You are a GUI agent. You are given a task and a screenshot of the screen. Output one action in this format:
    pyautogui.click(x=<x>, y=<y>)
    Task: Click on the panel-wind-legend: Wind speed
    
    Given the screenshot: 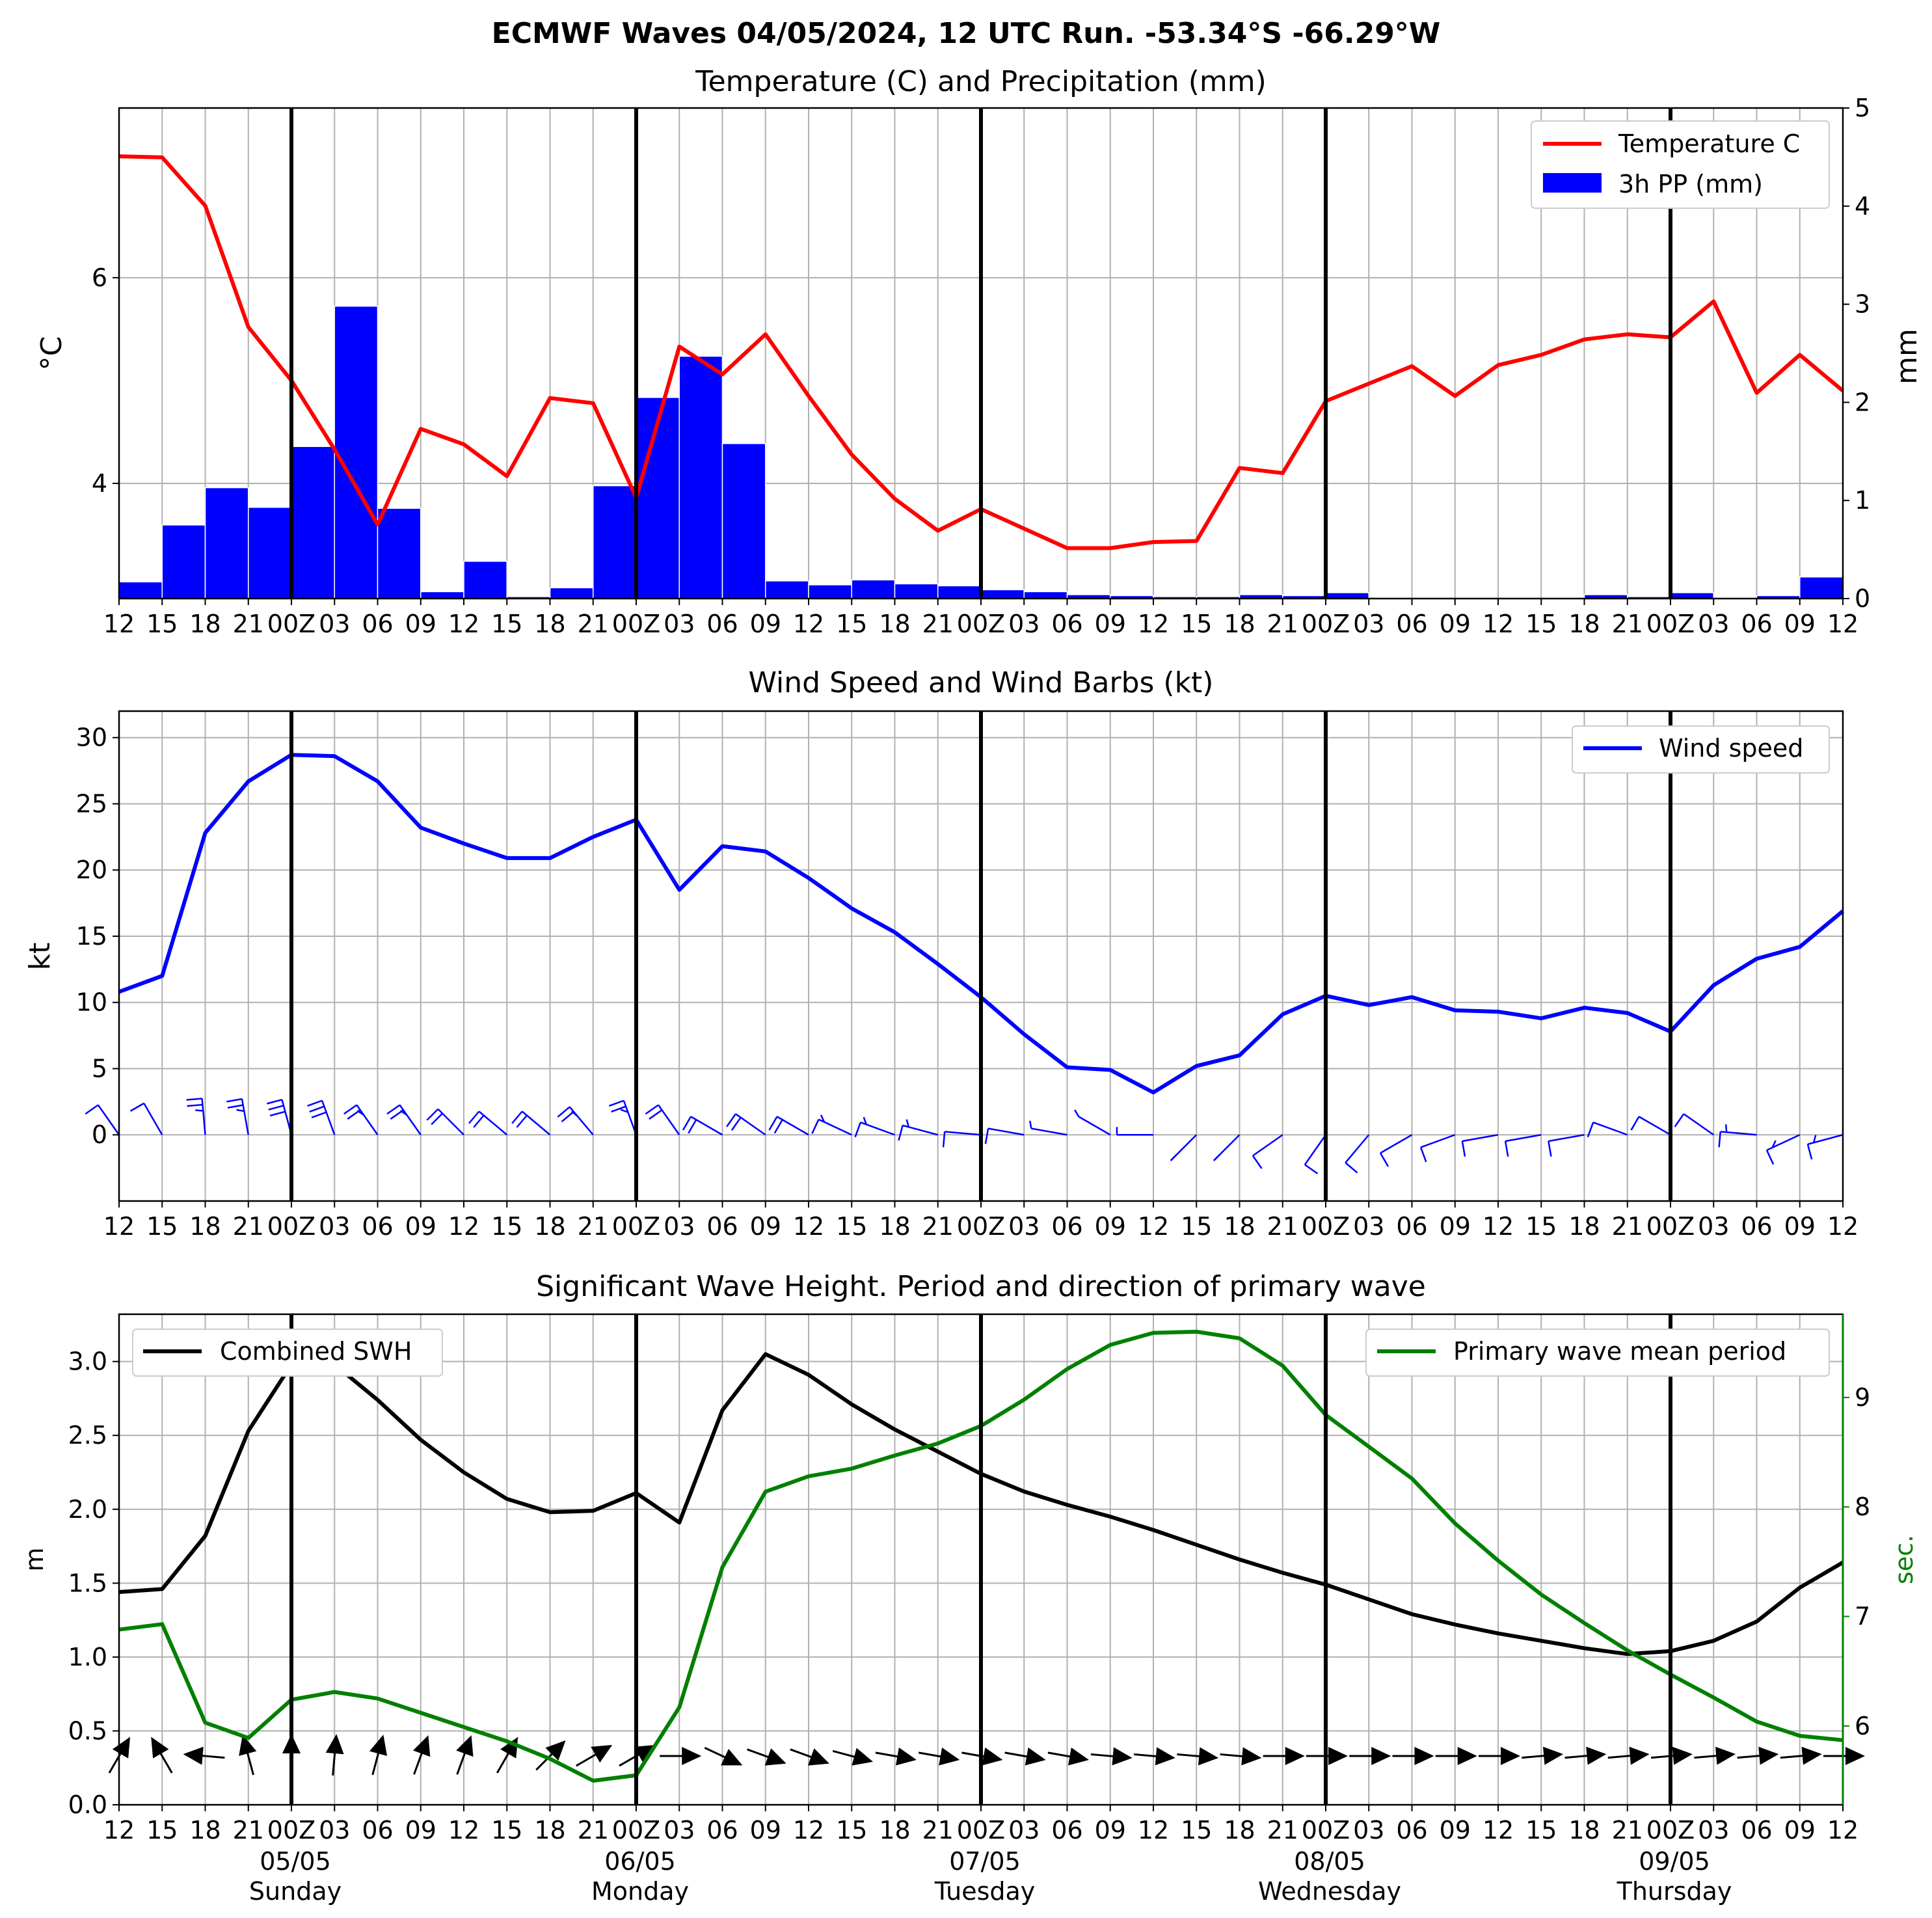 What is the action you would take?
    pyautogui.click(x=1701, y=749)
    